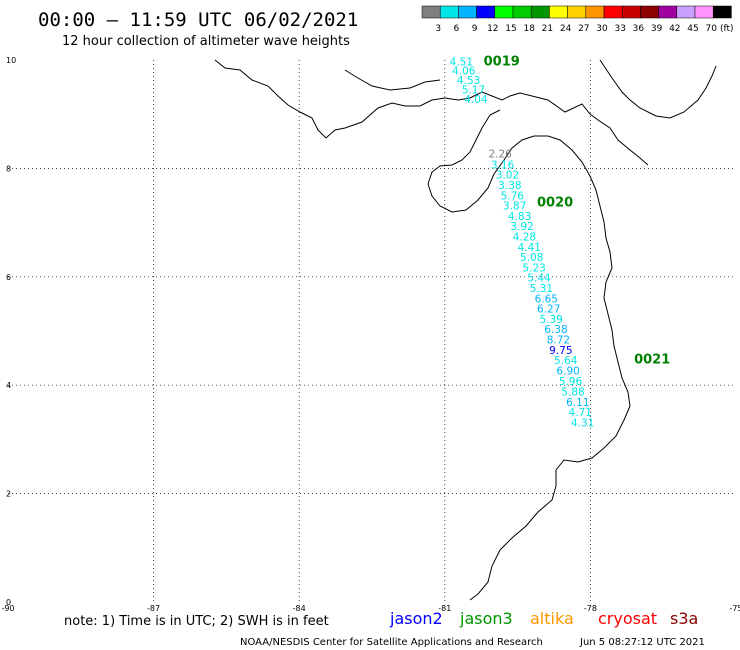 This screenshot has width=740, height=650. I want to click on pass-labels: 0019 0020 0021, so click(577, 210).